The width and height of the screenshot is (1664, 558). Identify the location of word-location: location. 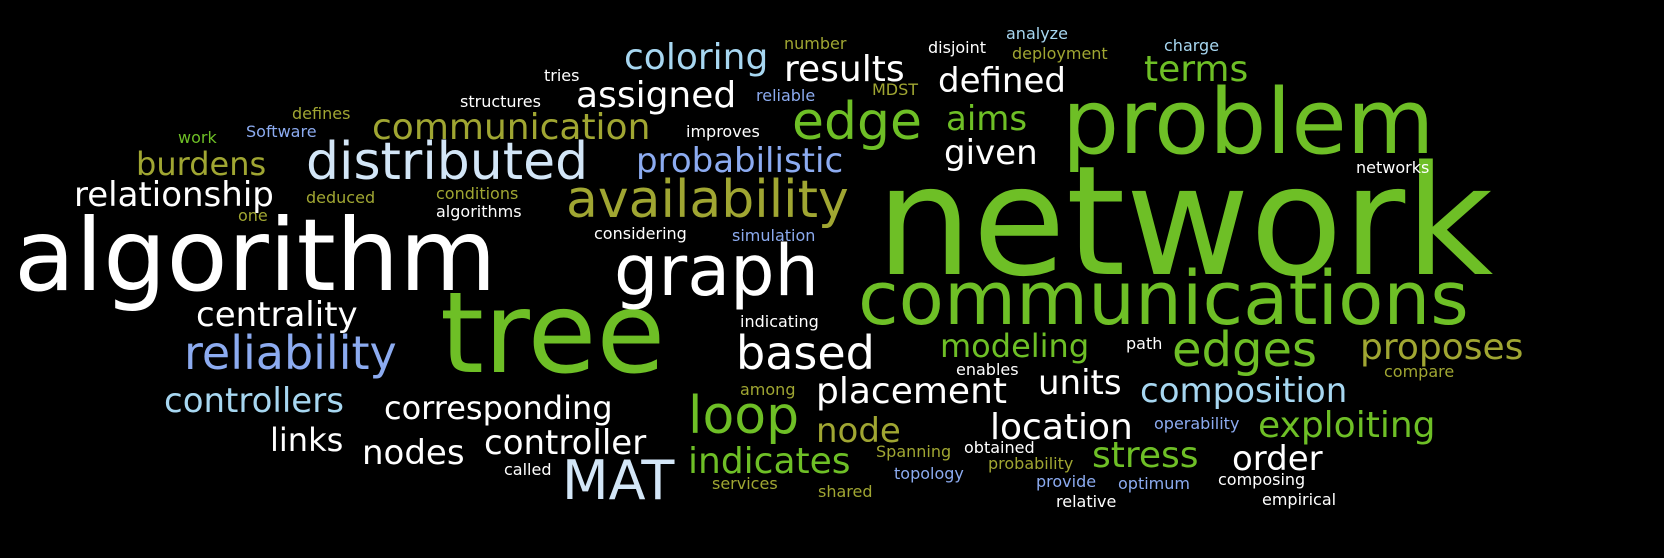
(1061, 427).